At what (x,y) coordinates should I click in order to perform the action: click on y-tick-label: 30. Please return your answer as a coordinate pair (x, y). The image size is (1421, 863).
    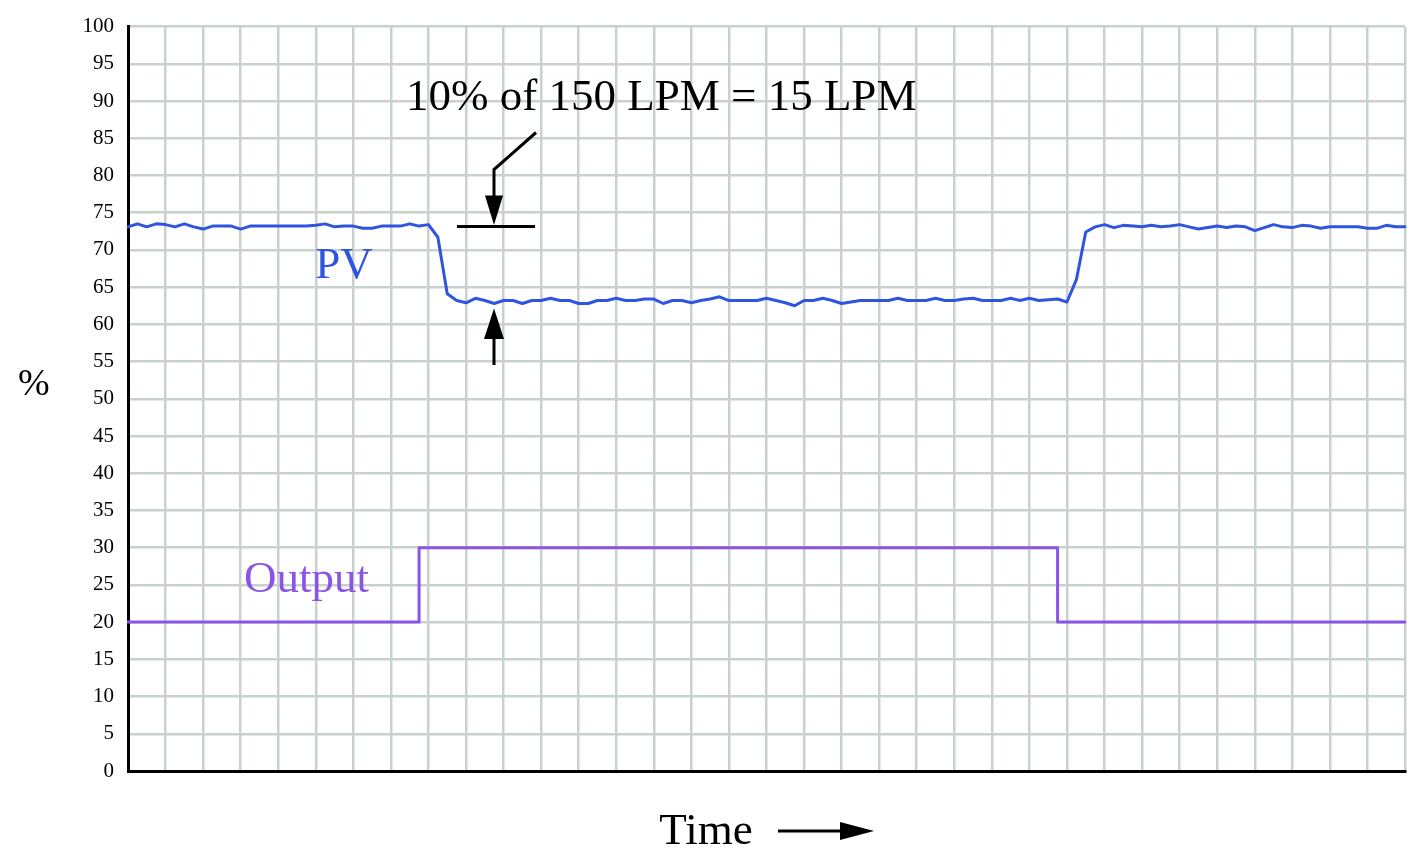
    Looking at the image, I should click on (103, 546).